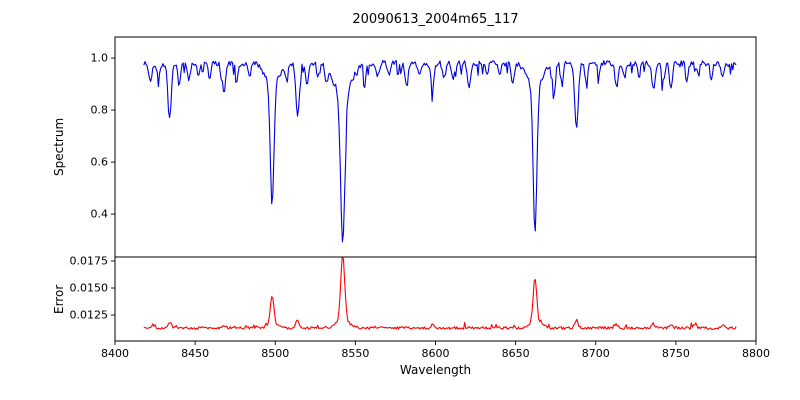 This screenshot has height=400, width=800. Describe the element at coordinates (676, 353) in the screenshot. I see `x-tick-label: 8750` at that location.